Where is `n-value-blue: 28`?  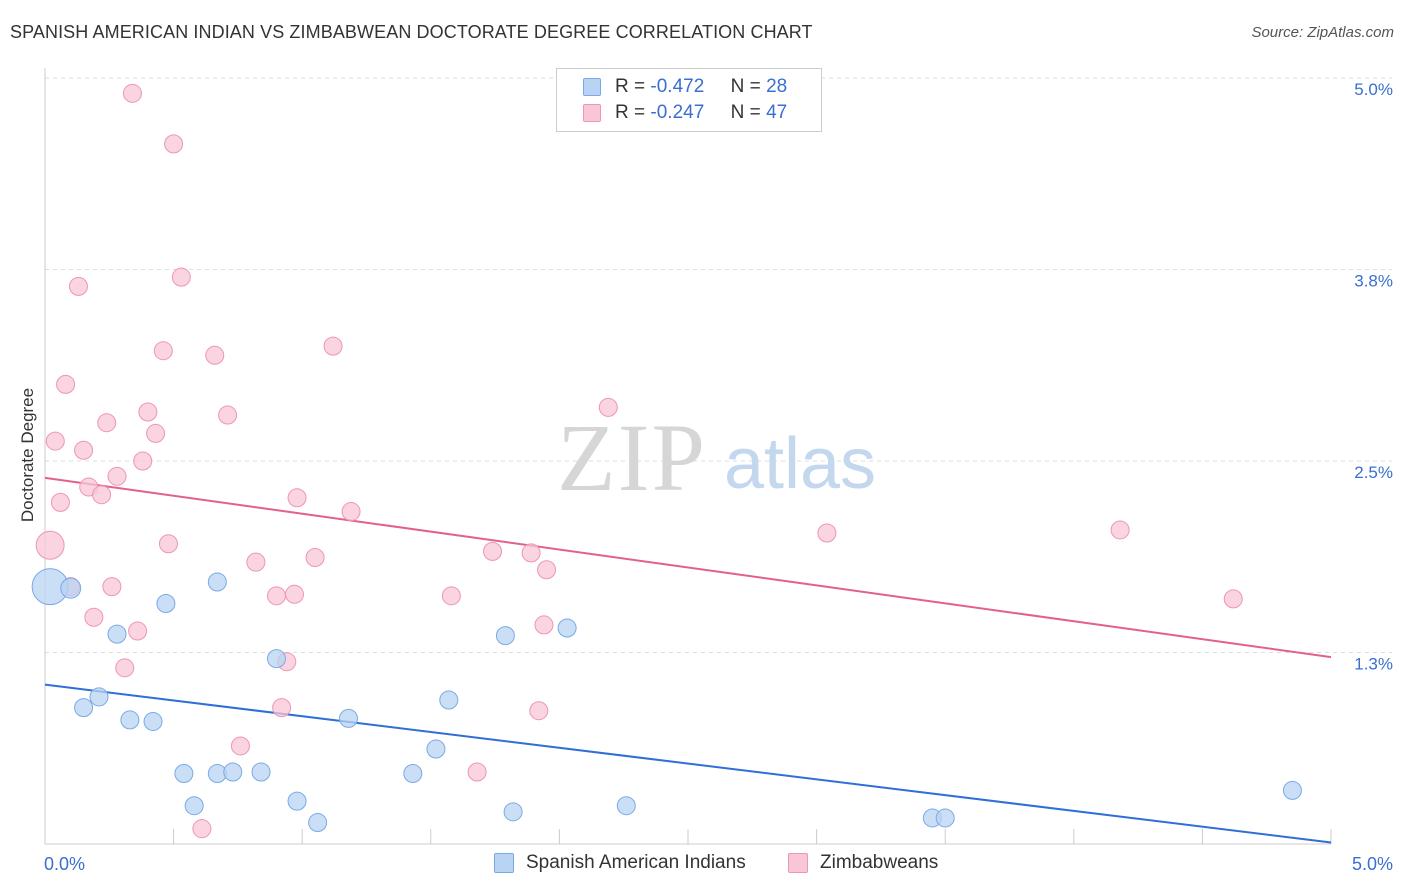
n-value-blue: 28 is located at coordinates (777, 86).